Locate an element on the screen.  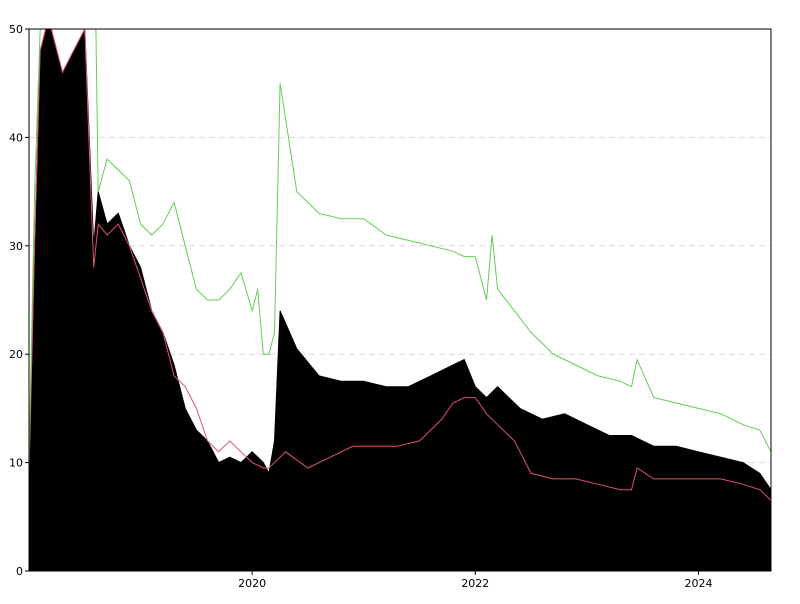
x-tick-label-1: 2022 is located at coordinates (475, 583).